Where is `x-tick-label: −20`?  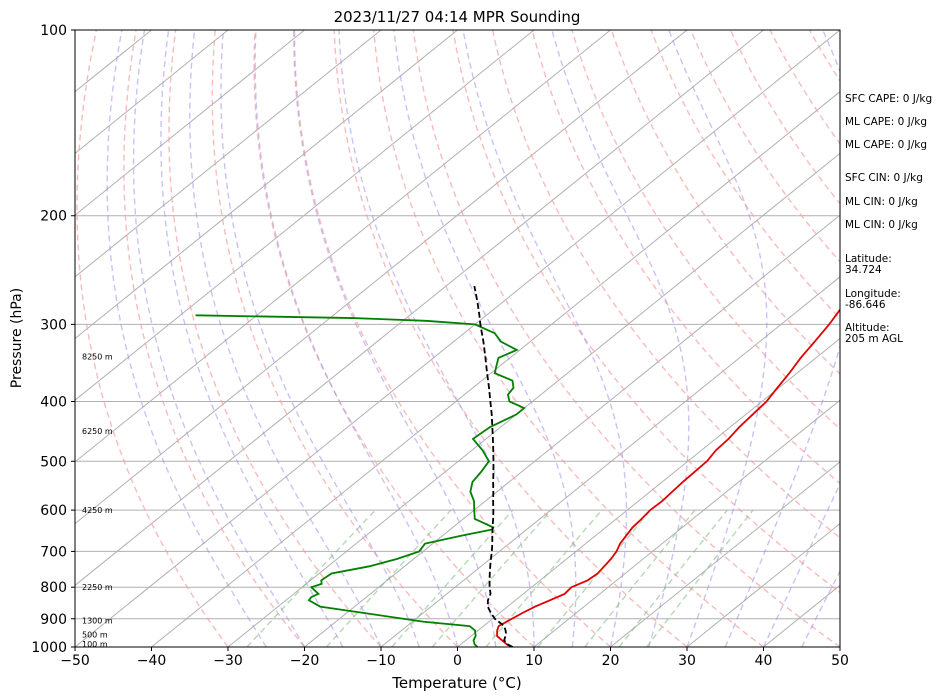 x-tick-label: −20 is located at coordinates (305, 661).